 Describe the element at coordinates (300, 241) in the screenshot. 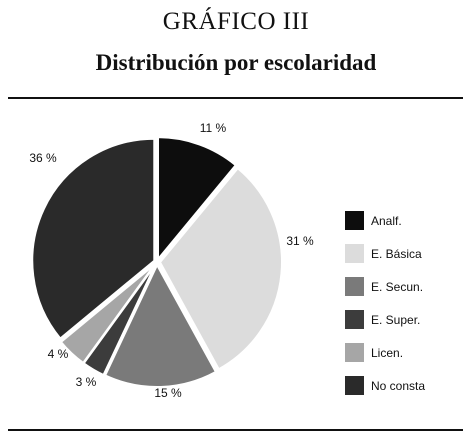

I see `slice-label: 31 %` at that location.